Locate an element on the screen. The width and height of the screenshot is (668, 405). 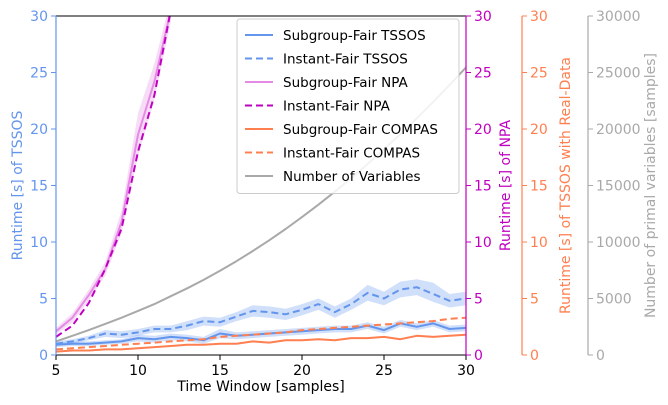
legend-item-subgroup-fair-npa: Subgroup-Fair NPA is located at coordinates (327, 83).